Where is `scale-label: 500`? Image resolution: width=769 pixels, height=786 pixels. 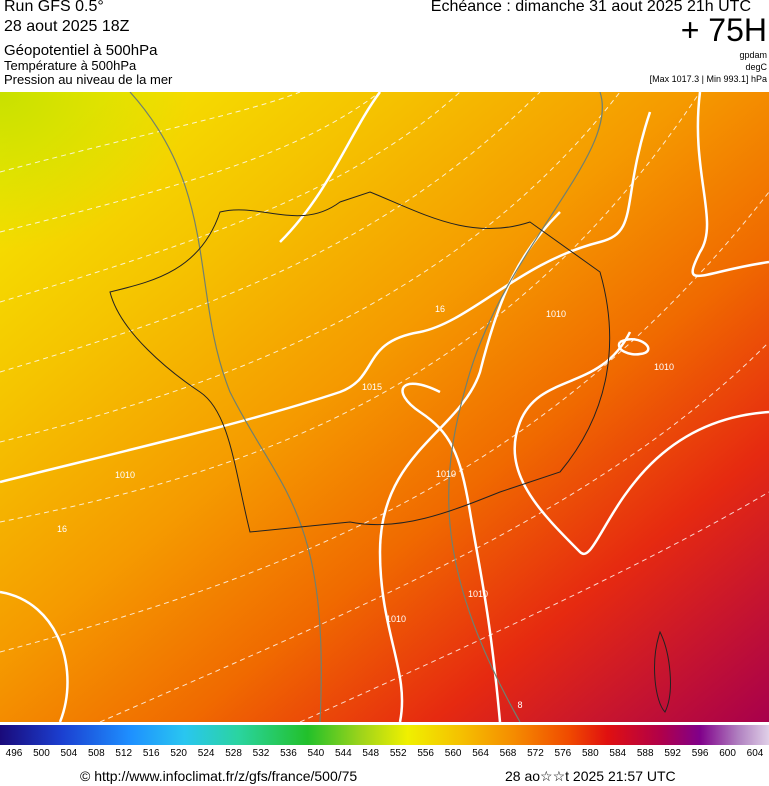 scale-label: 500 is located at coordinates (41, 753).